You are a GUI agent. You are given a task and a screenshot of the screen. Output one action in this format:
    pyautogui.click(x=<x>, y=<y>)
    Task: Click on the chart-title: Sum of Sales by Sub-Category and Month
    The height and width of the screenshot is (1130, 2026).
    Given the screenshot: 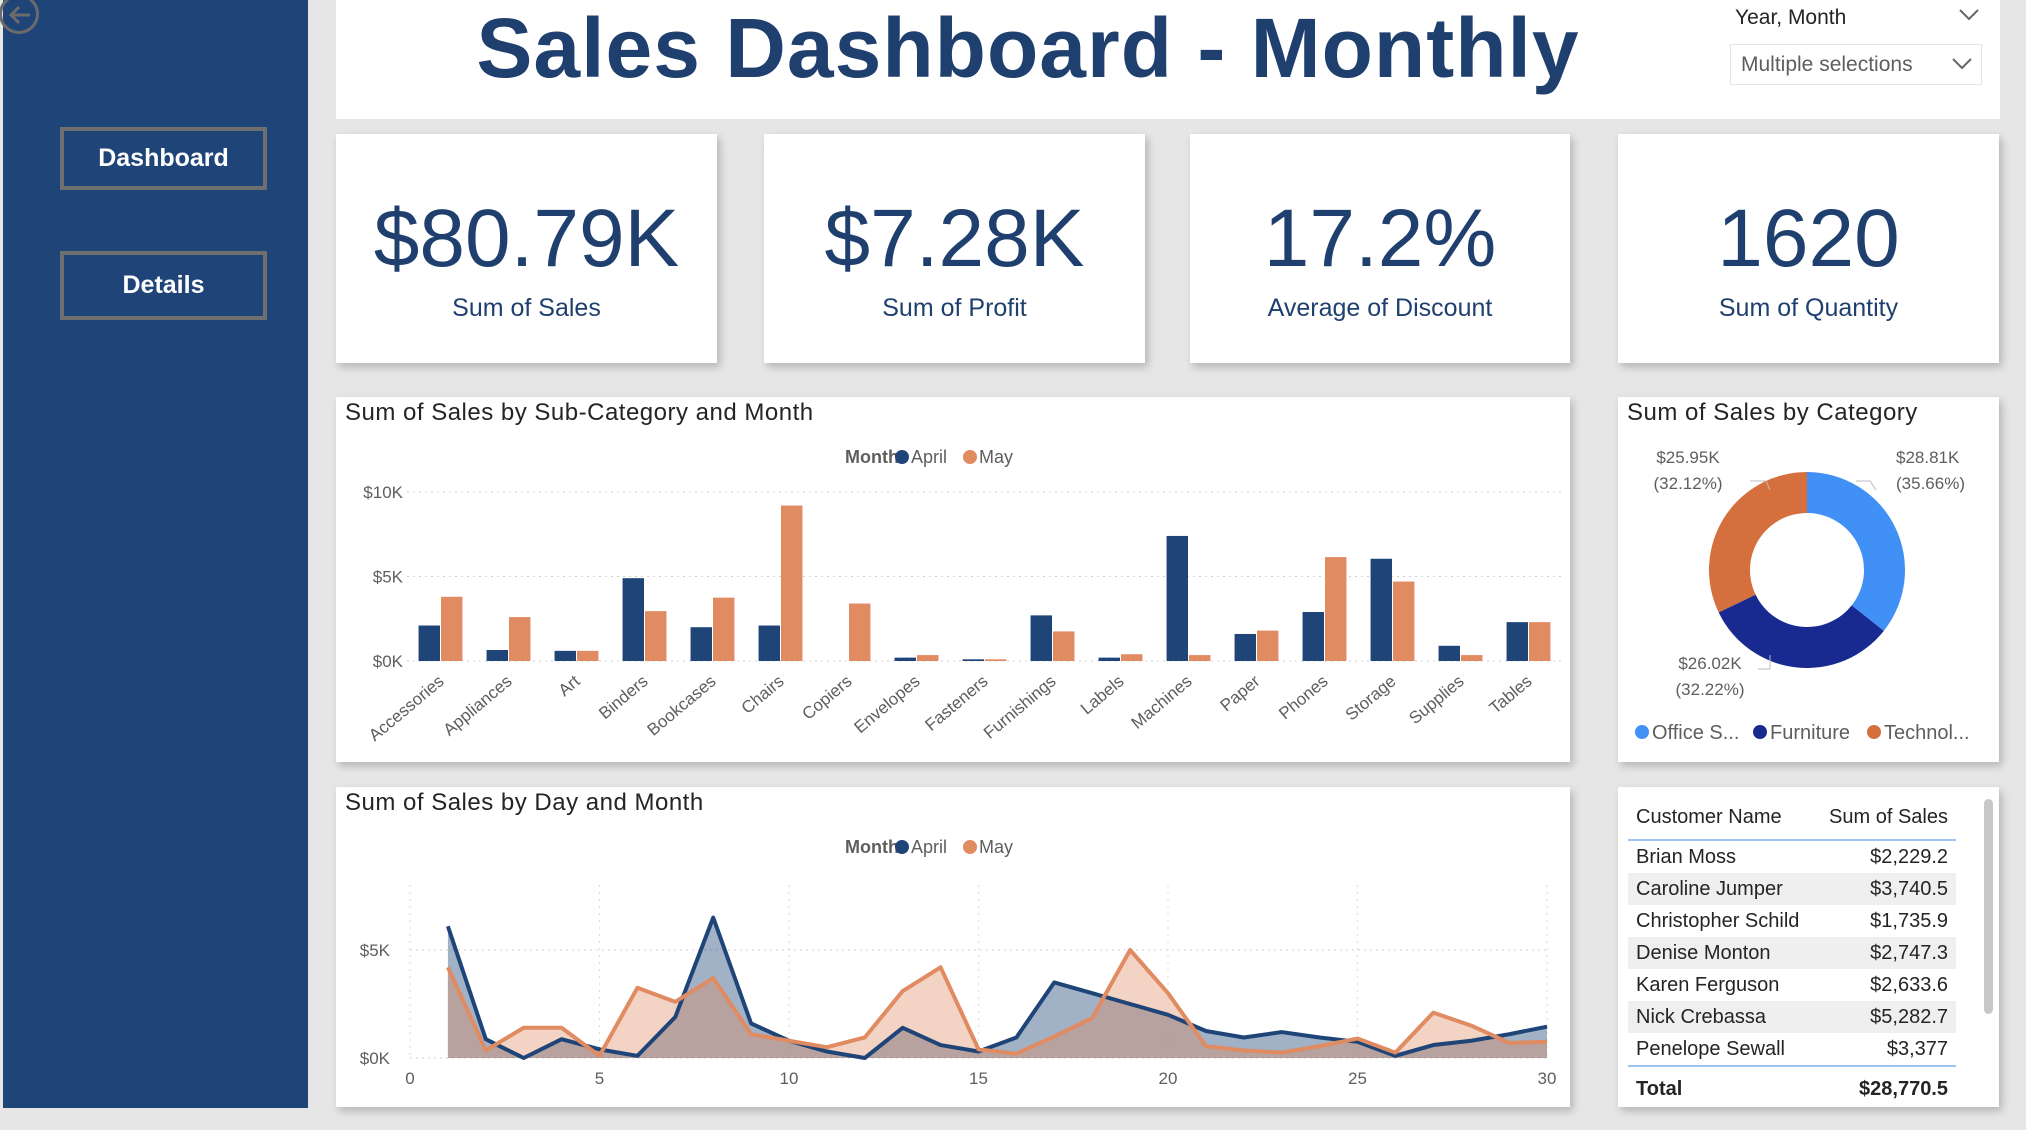 What is the action you would take?
    pyautogui.click(x=579, y=412)
    